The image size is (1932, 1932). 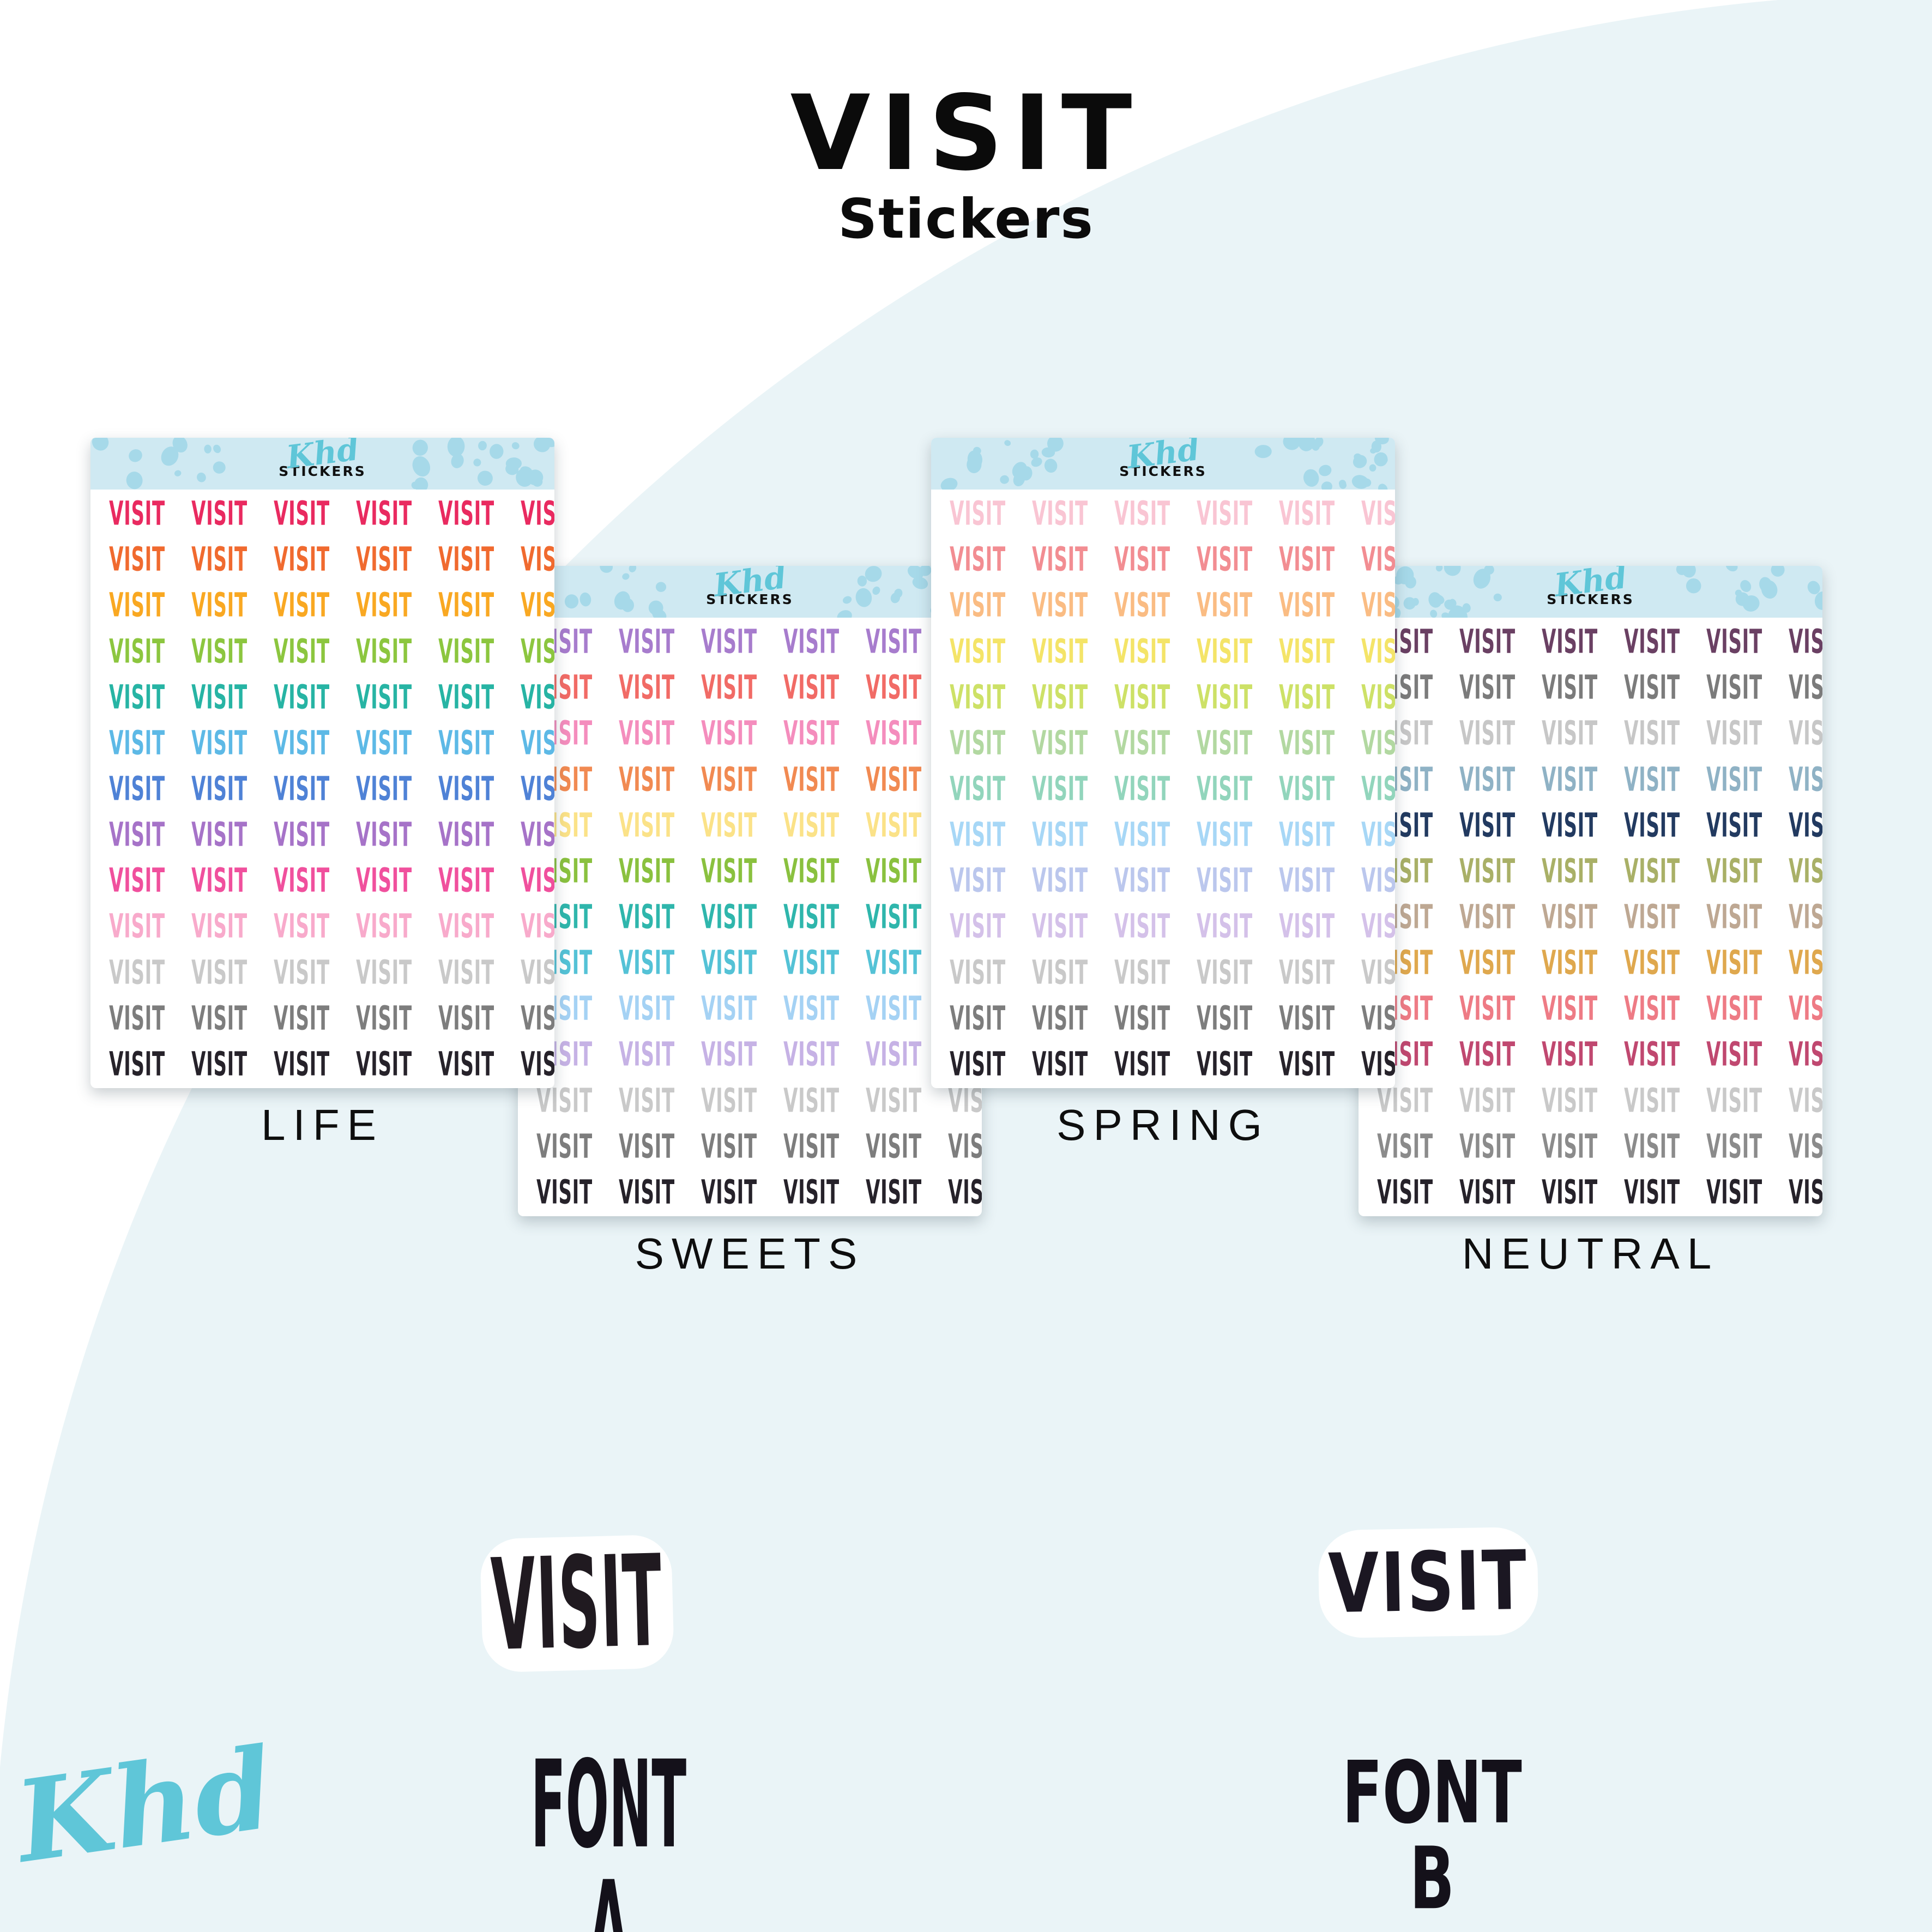 What do you see at coordinates (322, 471) in the screenshot?
I see `brand-wordmark: STICKERS` at bounding box center [322, 471].